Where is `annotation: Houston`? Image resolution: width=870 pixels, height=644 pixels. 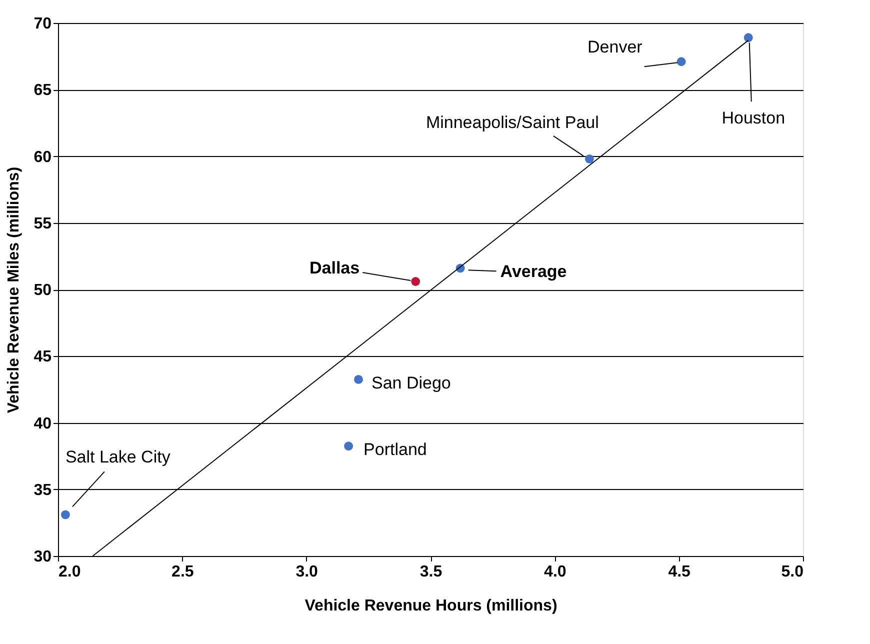
annotation: Houston is located at coordinates (754, 118).